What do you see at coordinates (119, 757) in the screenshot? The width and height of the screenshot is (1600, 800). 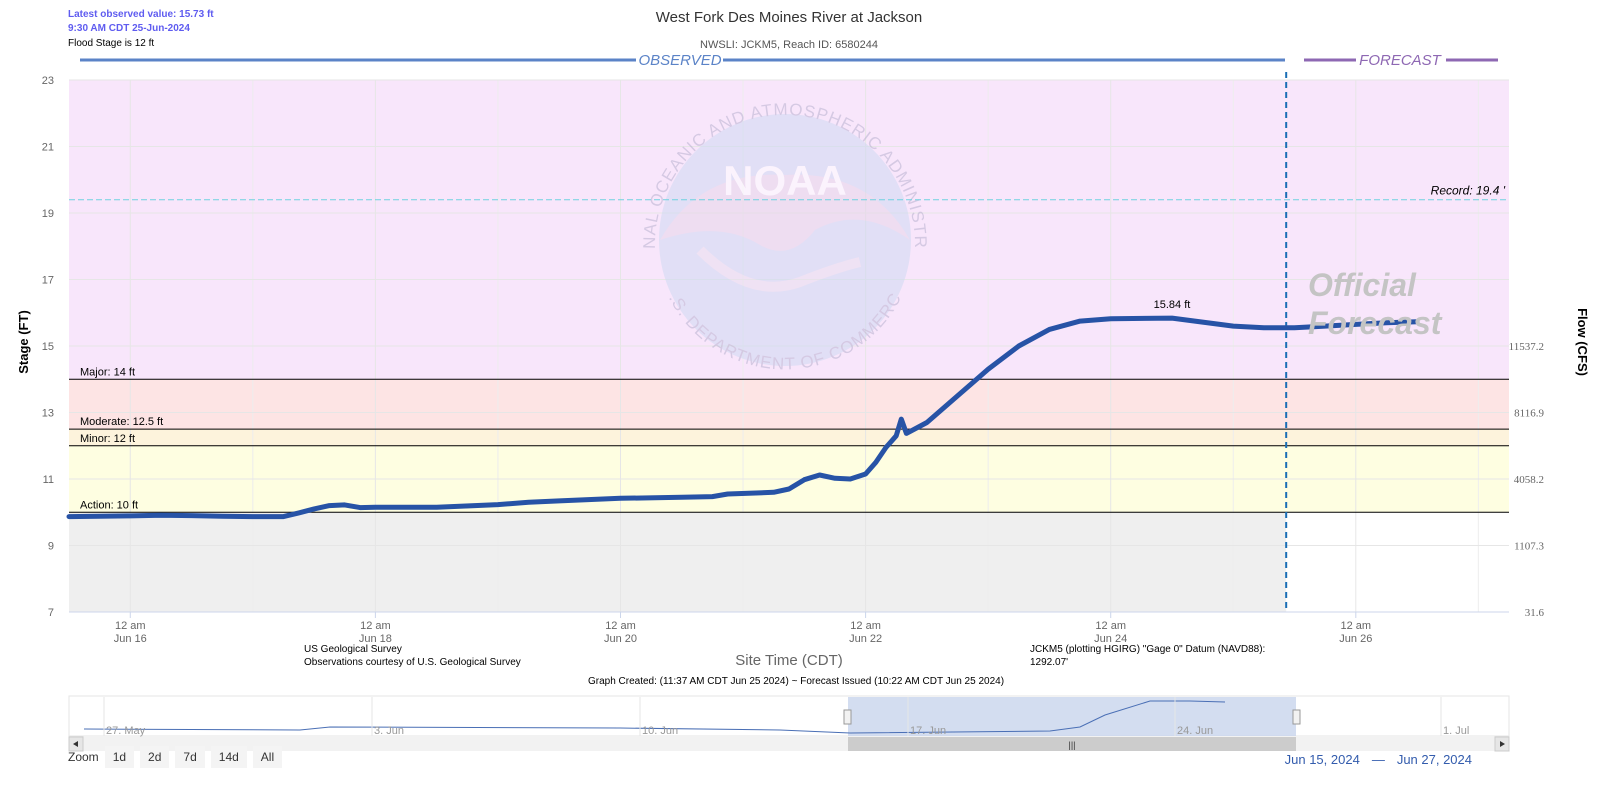 I see `zoom-1d-button: 1d` at bounding box center [119, 757].